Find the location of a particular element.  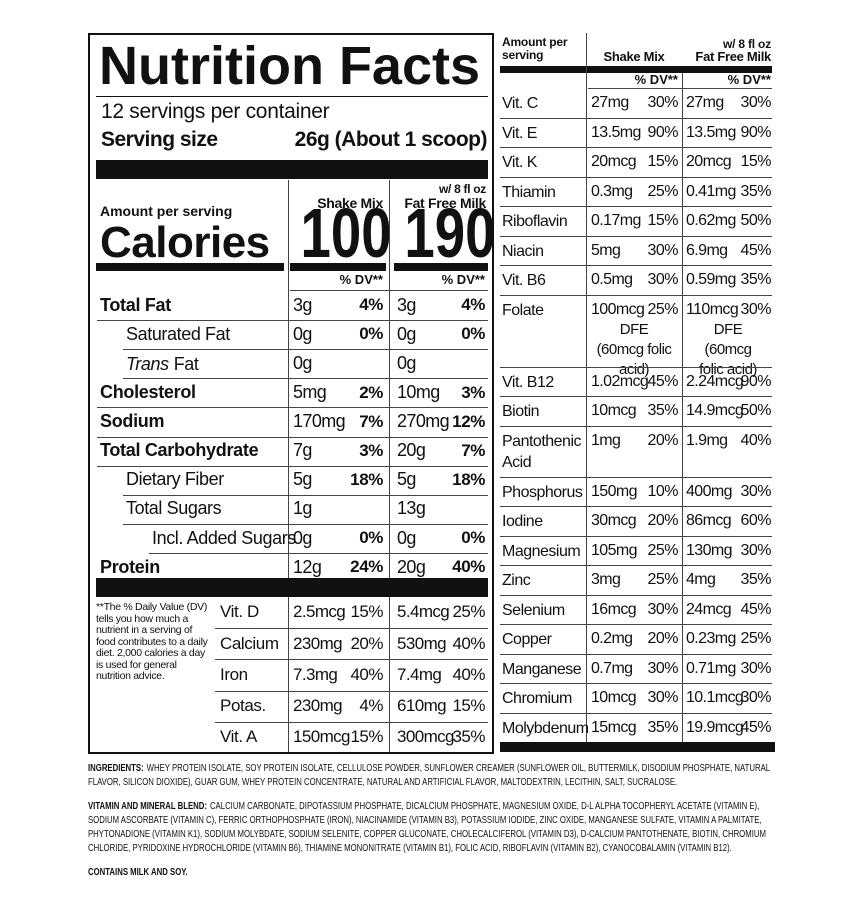

dv-header: % DV** is located at coordinates (656, 80).